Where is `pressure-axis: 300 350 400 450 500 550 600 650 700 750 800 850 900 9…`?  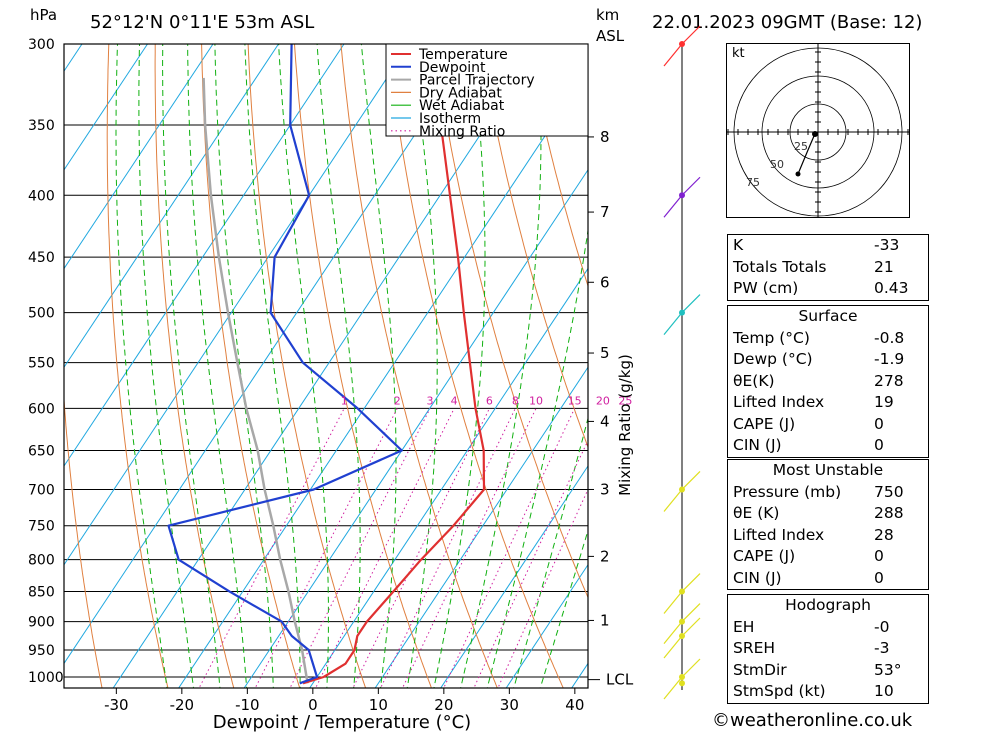
pressure-axis: 300 350 400 450 500 550 600 650 700 750 800 850 900 9… is located at coordinates (46, 361).